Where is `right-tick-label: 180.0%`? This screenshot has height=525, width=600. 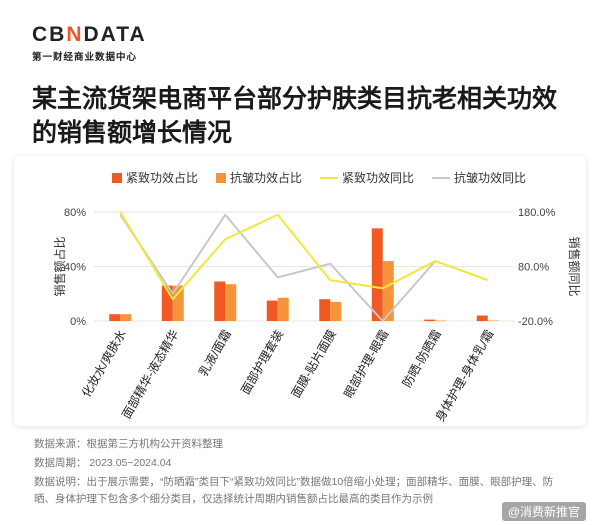
right-tick-label: 180.0% is located at coordinates (537, 213).